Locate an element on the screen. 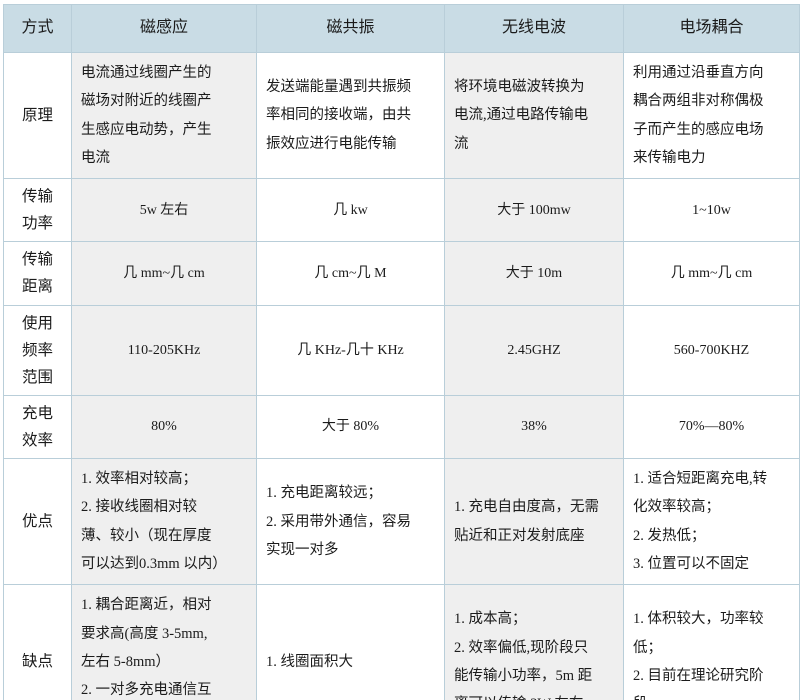  table-cell-r3-c1: 几 KHz-几十 KHz is located at coordinates (350, 350).